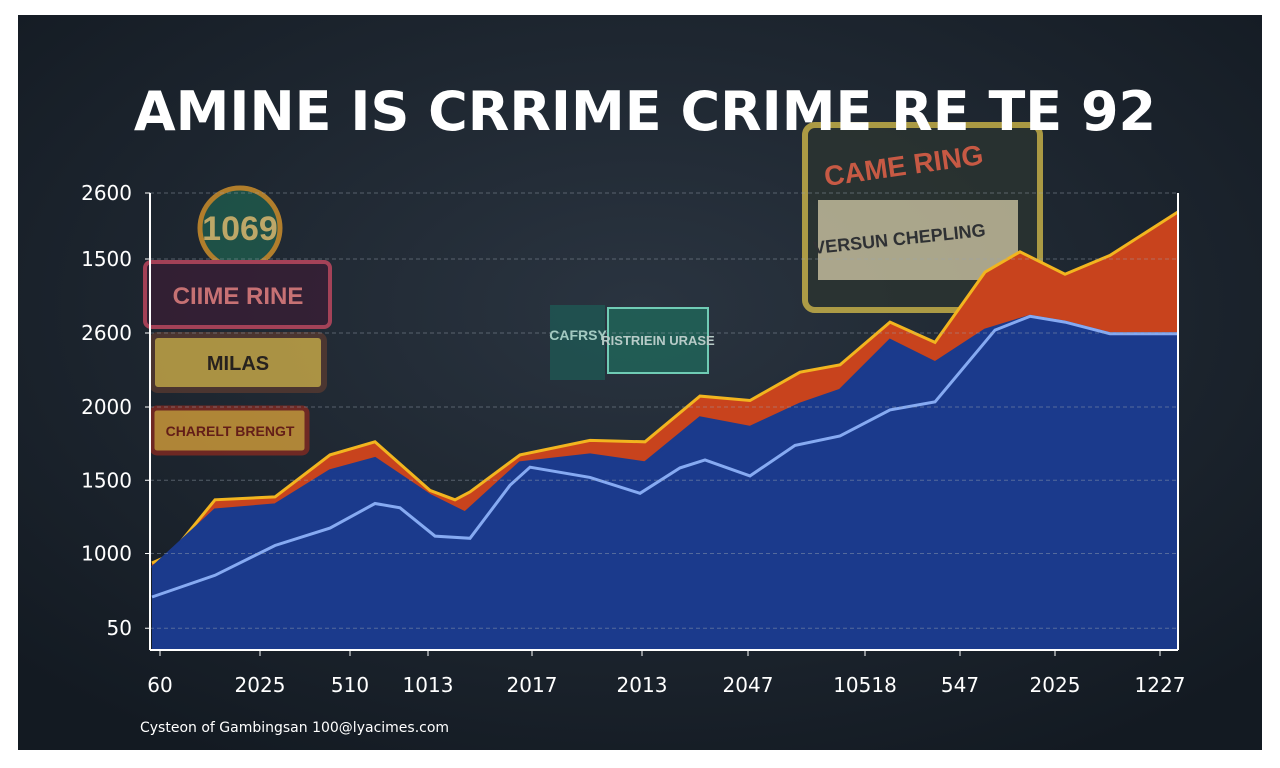 The height and width of the screenshot is (768, 1280). What do you see at coordinates (1160, 685) in the screenshot?
I see `x-tick-label: 1227` at bounding box center [1160, 685].